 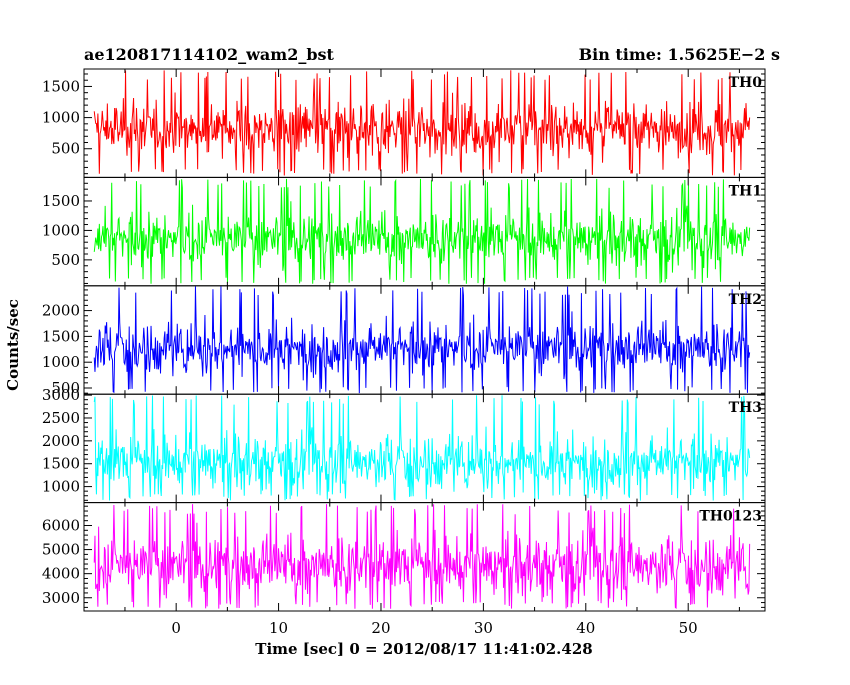 I want to click on panel-th1: 500 1000 1500 TH1, so click(x=404, y=231).